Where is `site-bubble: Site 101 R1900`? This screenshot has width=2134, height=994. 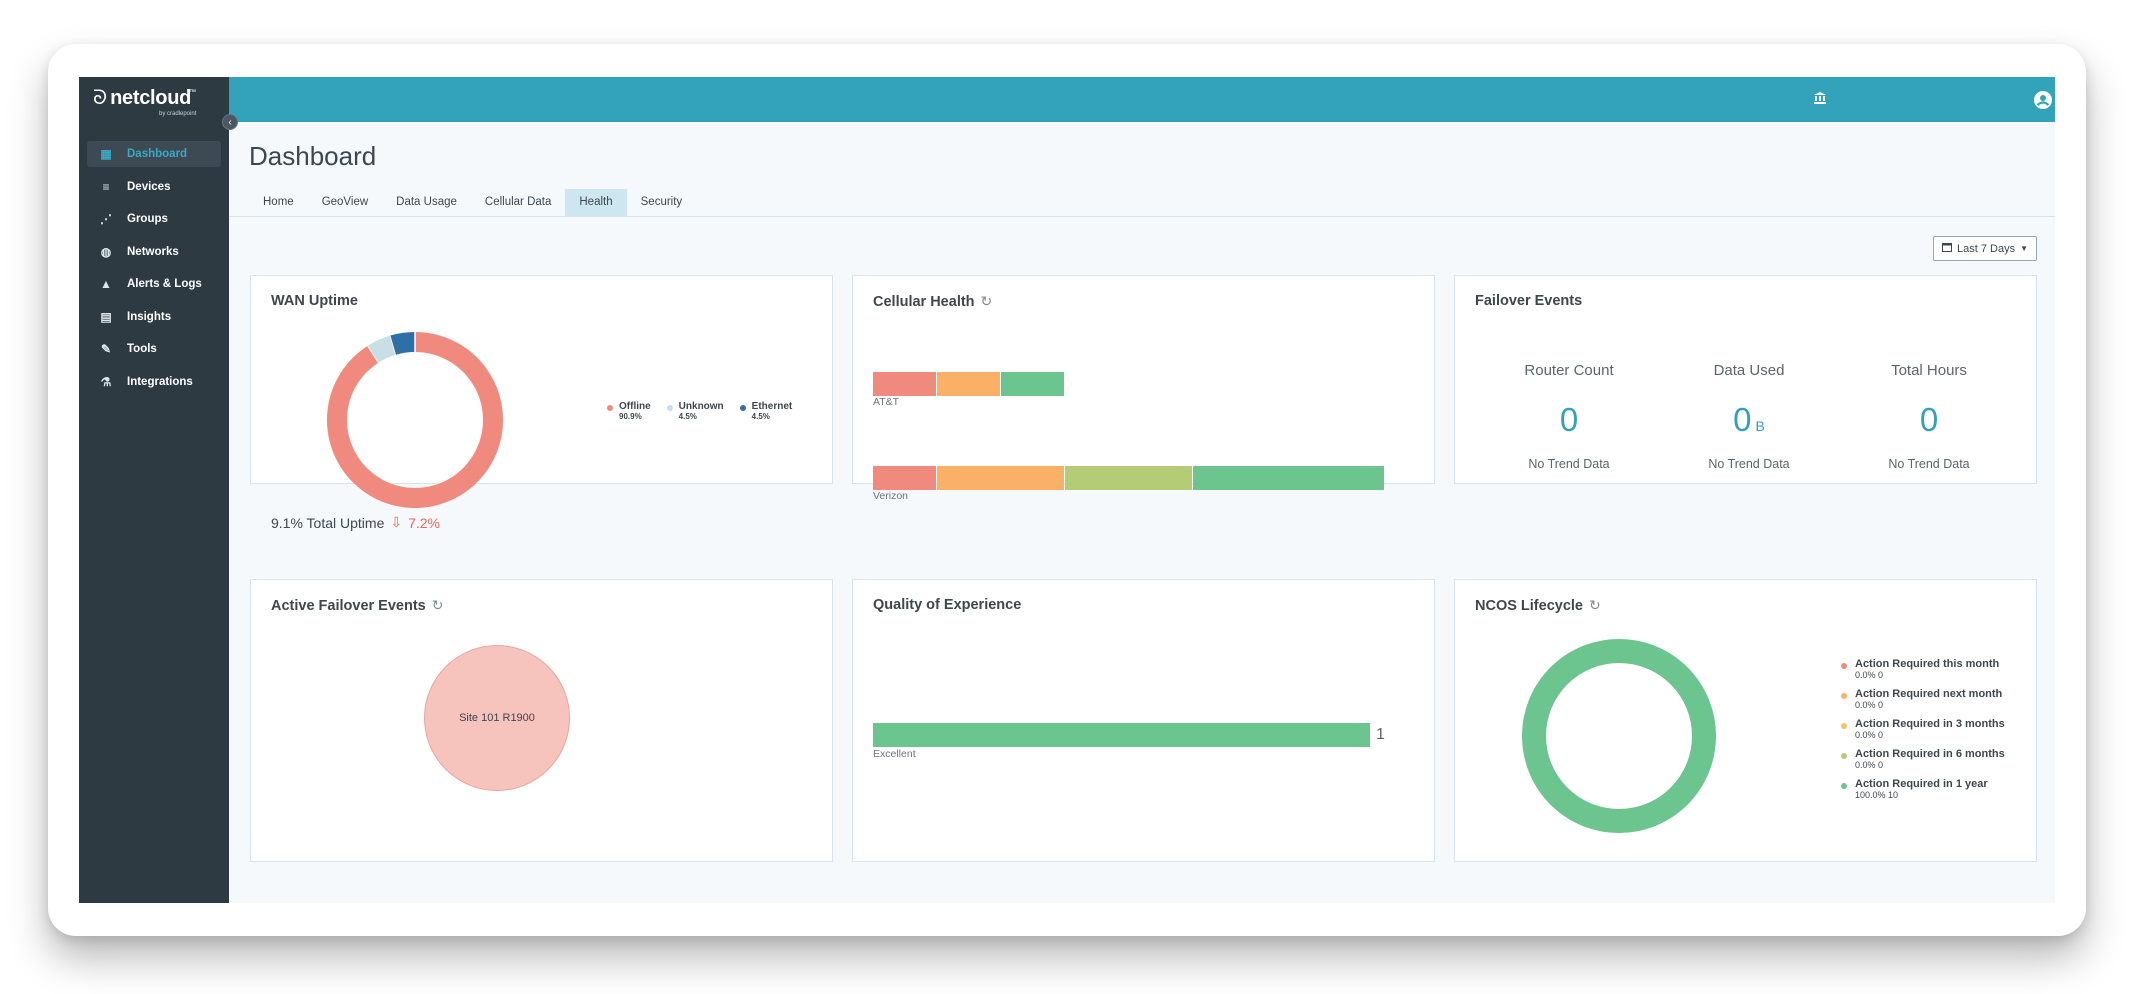 site-bubble: Site 101 R1900 is located at coordinates (497, 718).